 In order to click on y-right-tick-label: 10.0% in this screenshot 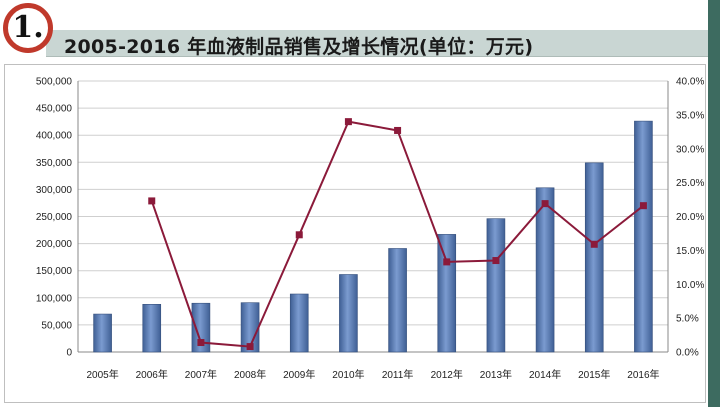, I will do `click(690, 285)`.